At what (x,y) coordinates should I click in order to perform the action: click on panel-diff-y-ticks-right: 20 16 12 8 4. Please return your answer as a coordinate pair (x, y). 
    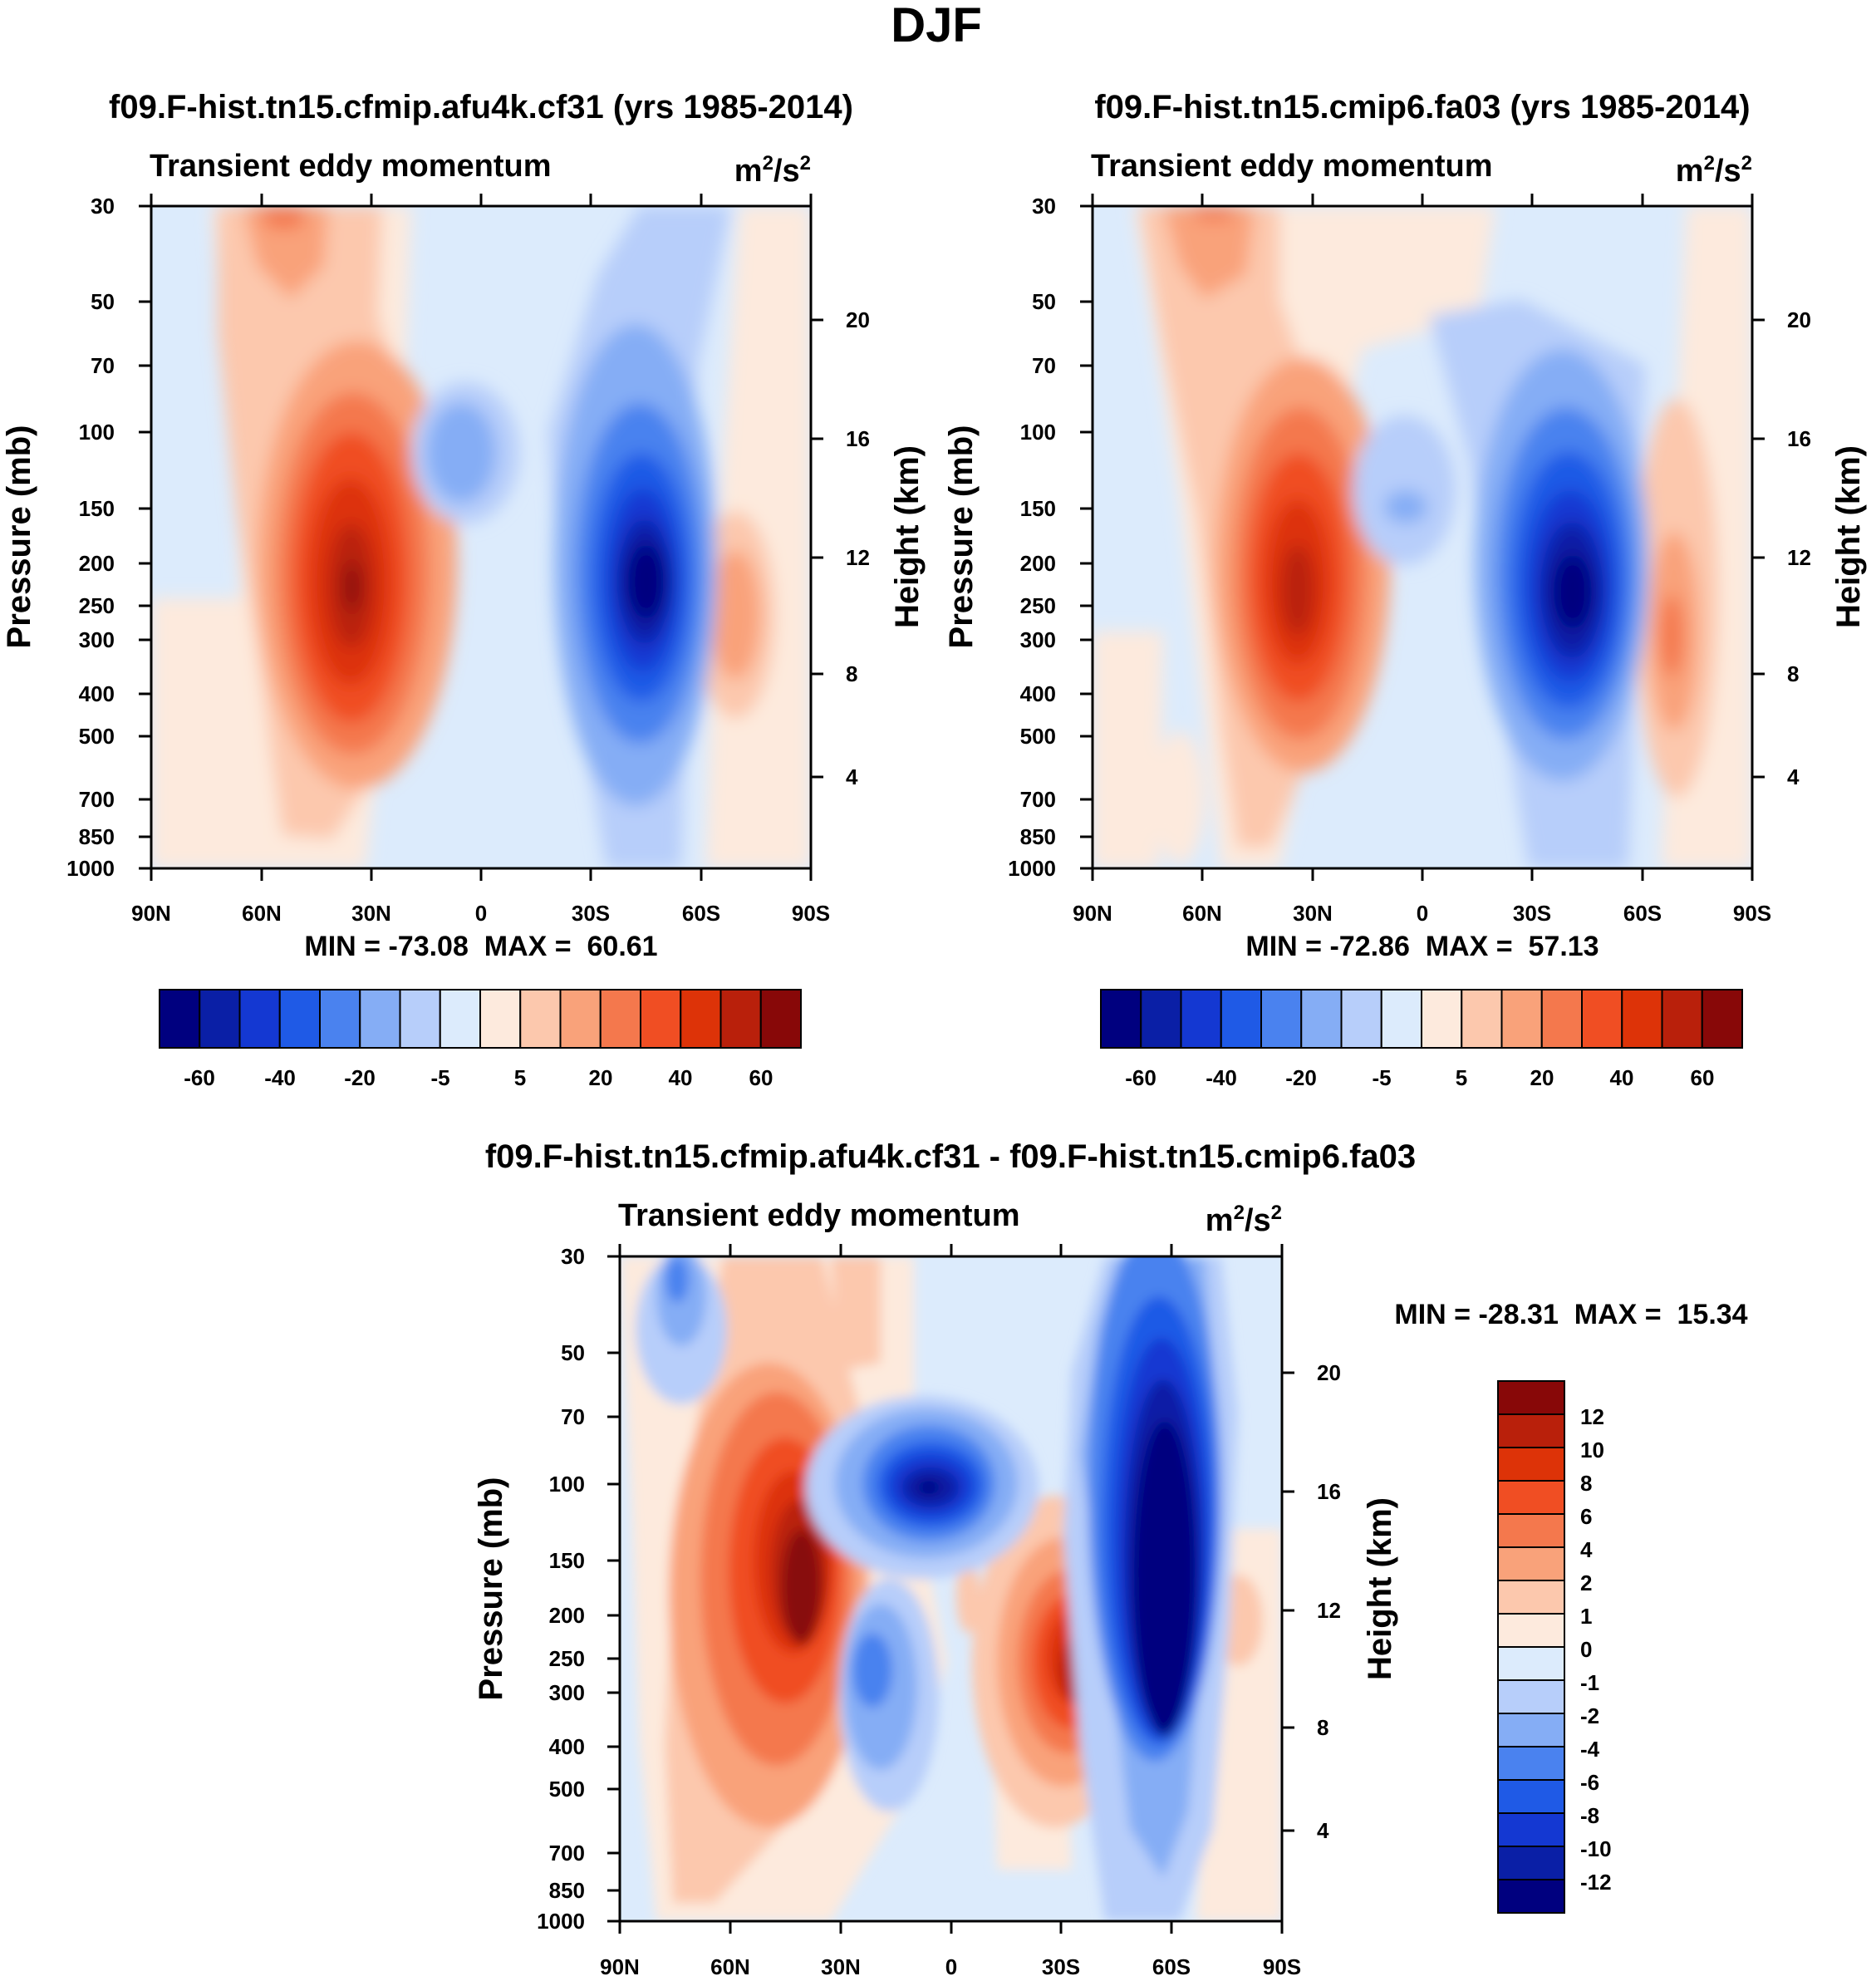
    Looking at the image, I should click on (1329, 1601).